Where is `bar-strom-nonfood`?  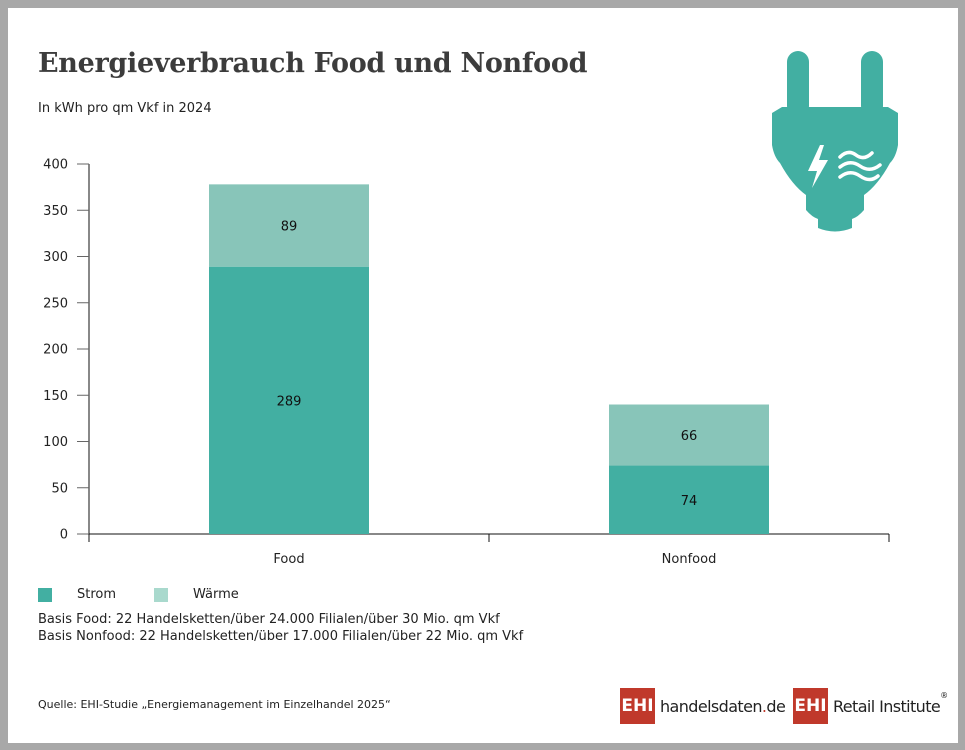 bar-strom-nonfood is located at coordinates (689, 499).